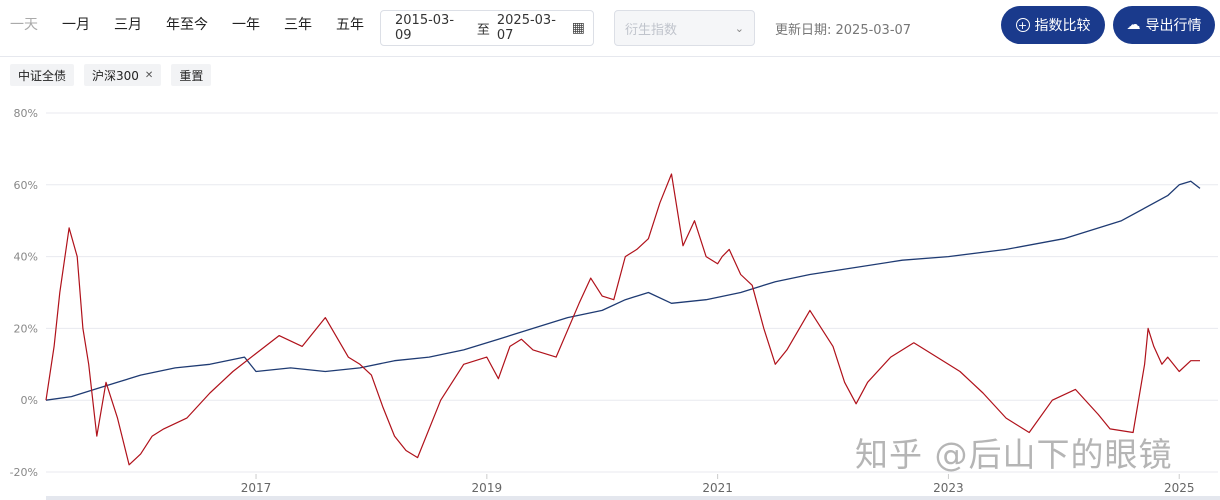 Image resolution: width=1220 pixels, height=500 pixels. What do you see at coordinates (26, 328) in the screenshot?
I see `y-tick-label: 20%` at bounding box center [26, 328].